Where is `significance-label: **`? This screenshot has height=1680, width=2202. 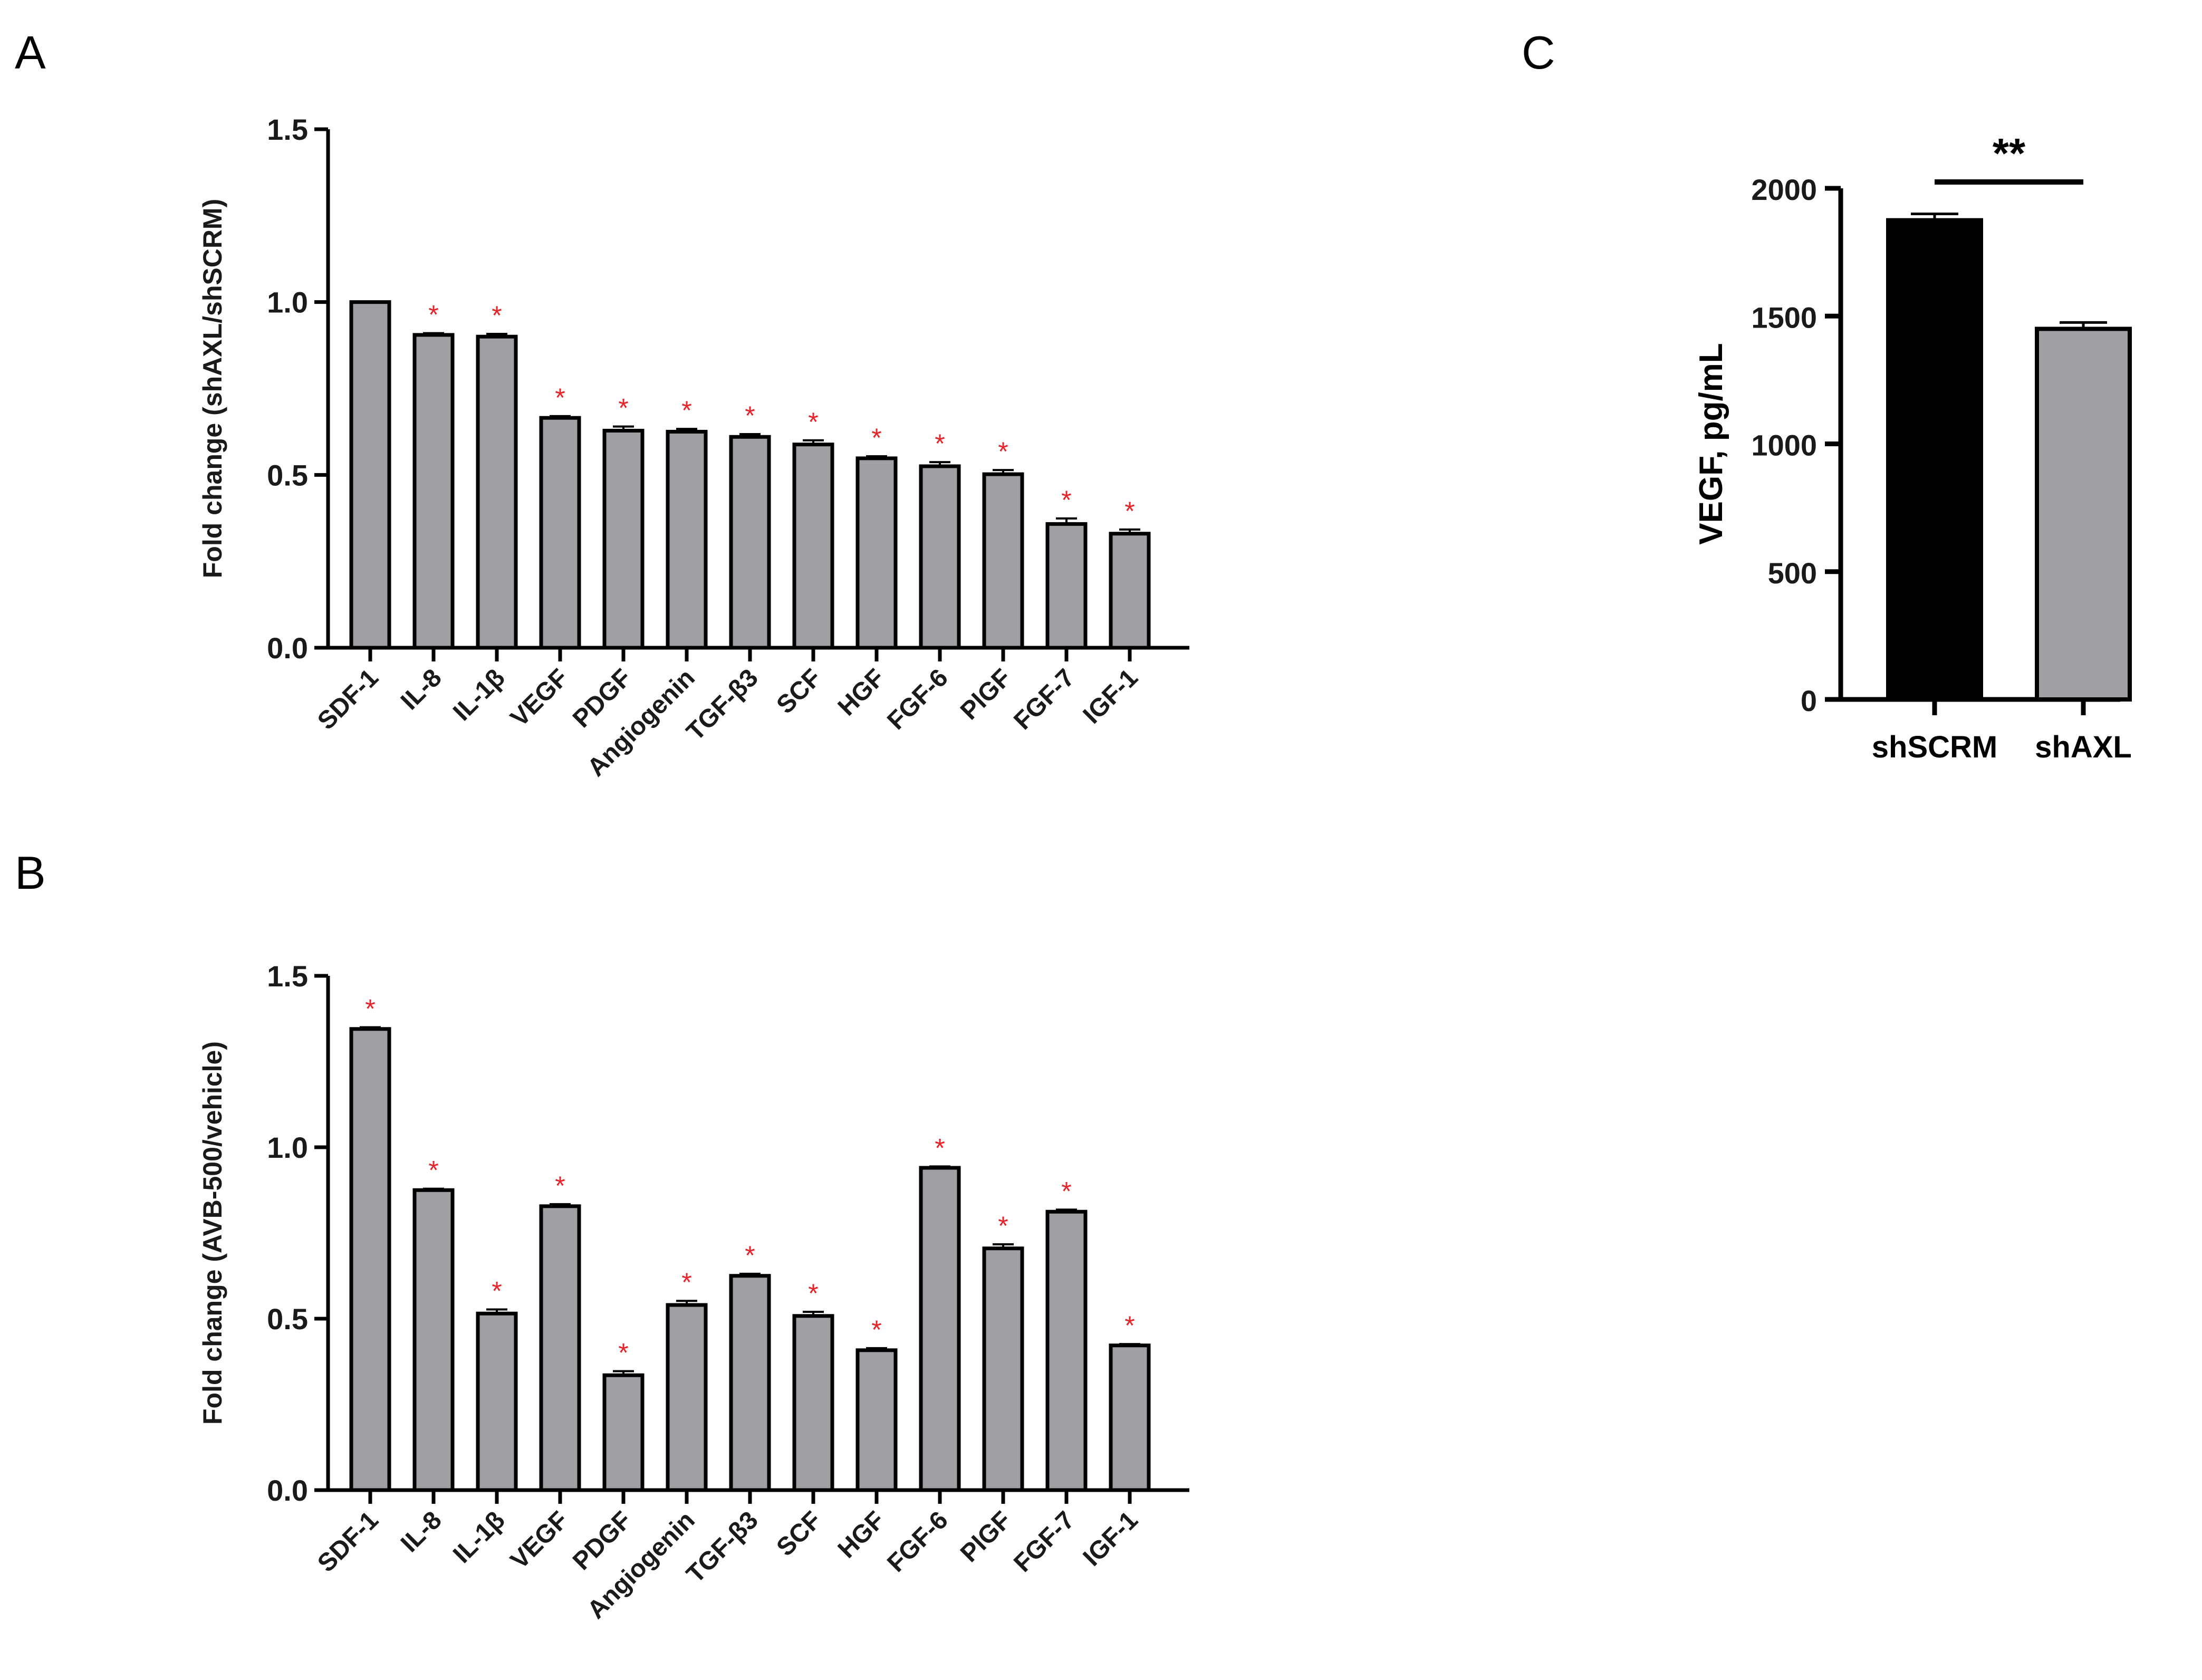 significance-label: ** is located at coordinates (2010, 153).